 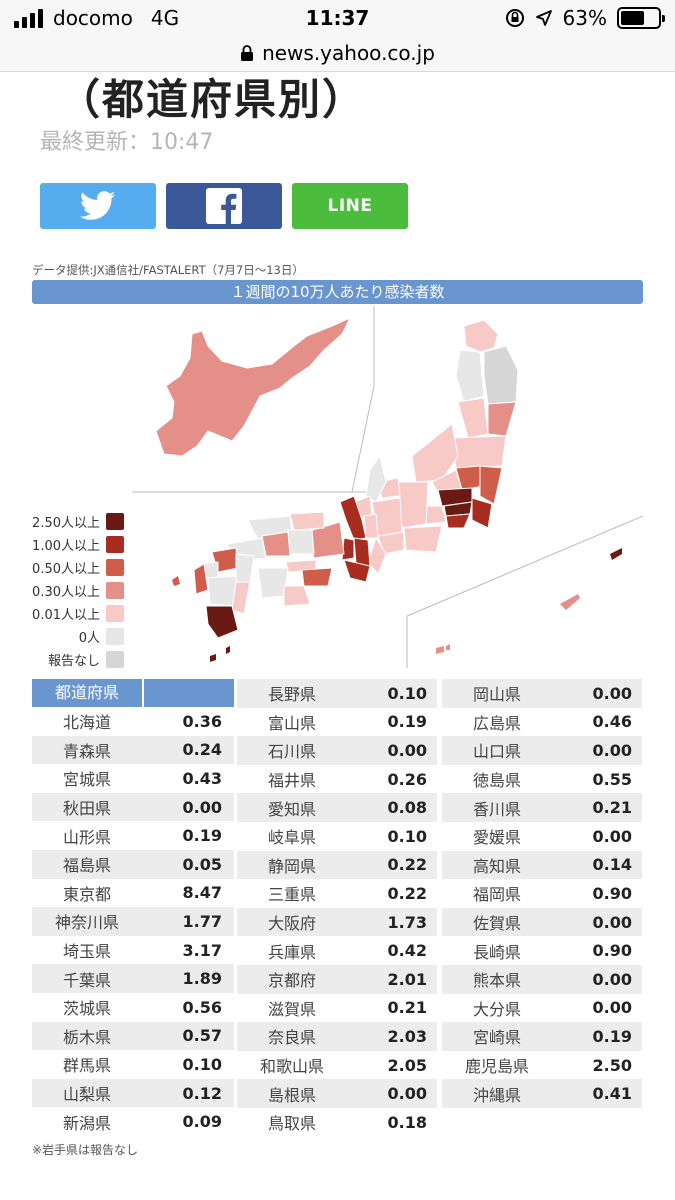 I want to click on table-row: 愛知県 0.08, so click(x=337, y=807).